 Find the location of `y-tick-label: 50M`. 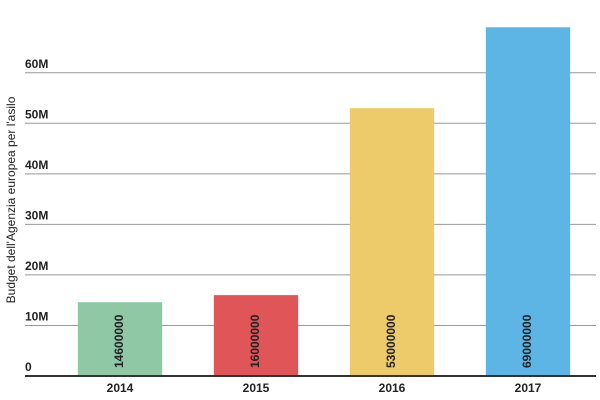

y-tick-label: 50M is located at coordinates (36, 114).